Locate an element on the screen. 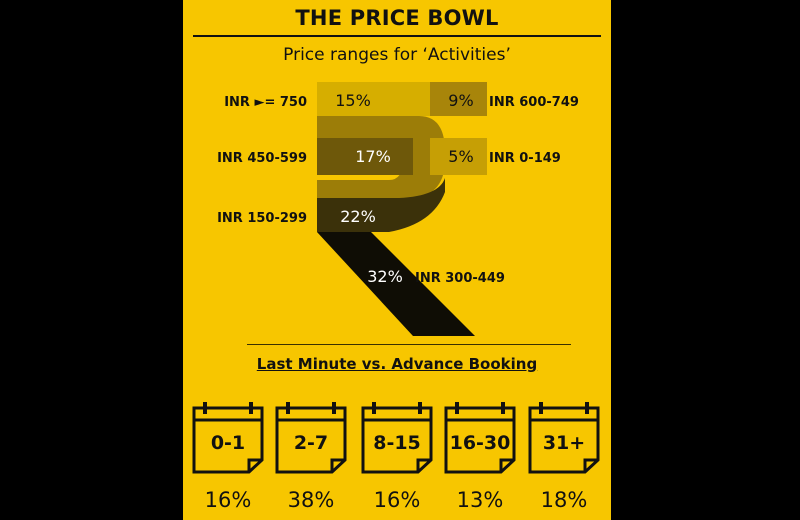 The width and height of the screenshot is (800, 520). slice-value: 17% is located at coordinates (373, 156).